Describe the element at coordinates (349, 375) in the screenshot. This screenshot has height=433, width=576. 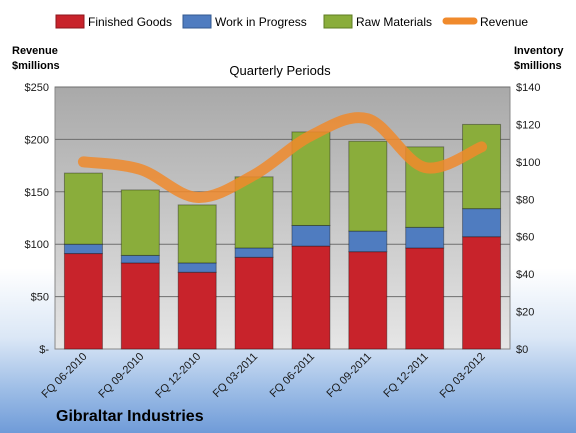
I see `x-tick-label: FQ 09-2011` at that location.